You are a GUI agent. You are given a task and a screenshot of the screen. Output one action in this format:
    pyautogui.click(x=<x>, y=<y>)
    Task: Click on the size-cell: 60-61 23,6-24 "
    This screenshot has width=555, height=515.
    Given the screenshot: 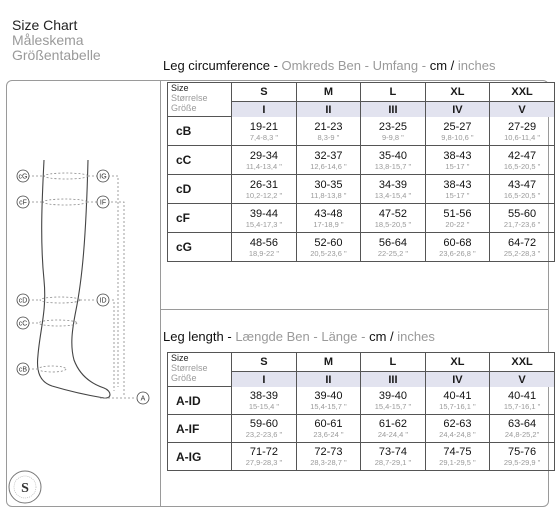 What is the action you would take?
    pyautogui.click(x=329, y=429)
    